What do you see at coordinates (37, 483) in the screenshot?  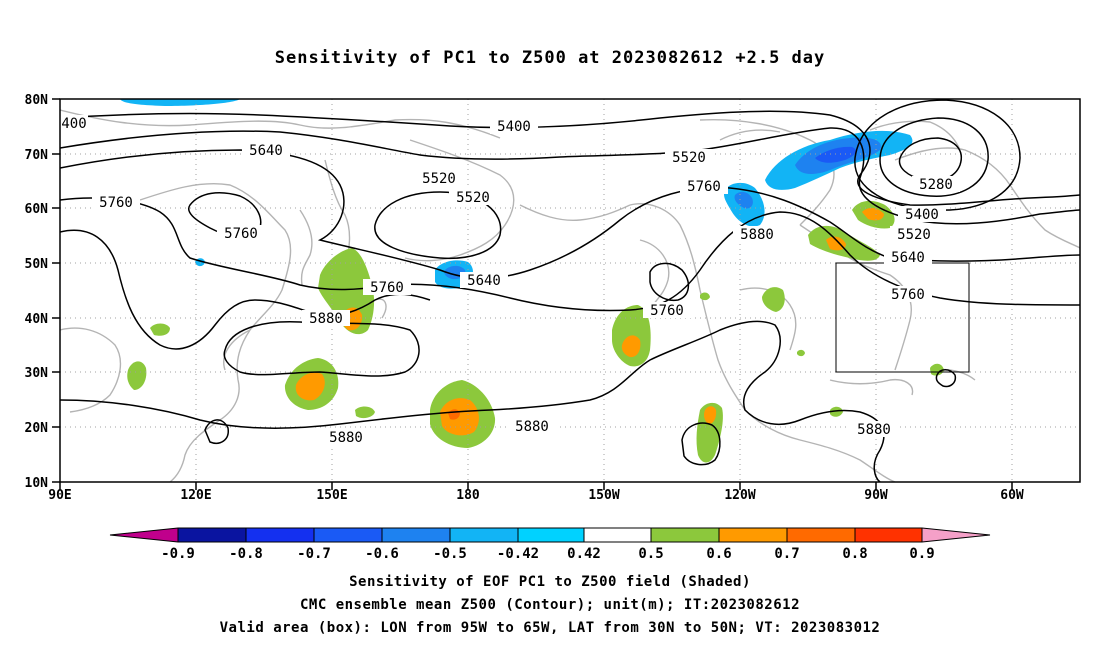 I see `lat-tick-label: 10N` at bounding box center [37, 483].